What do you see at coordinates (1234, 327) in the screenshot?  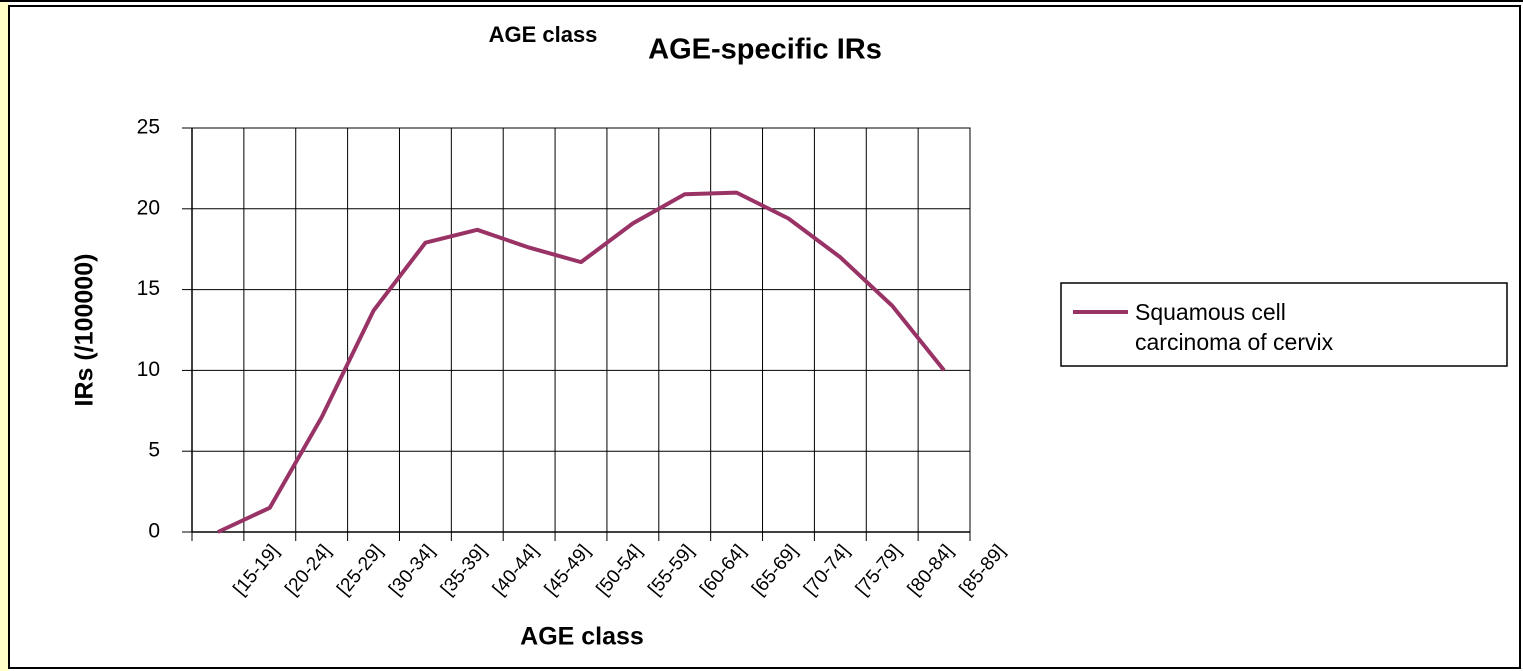 I see `legend-label: Squamous cell carcinoma of cervix` at bounding box center [1234, 327].